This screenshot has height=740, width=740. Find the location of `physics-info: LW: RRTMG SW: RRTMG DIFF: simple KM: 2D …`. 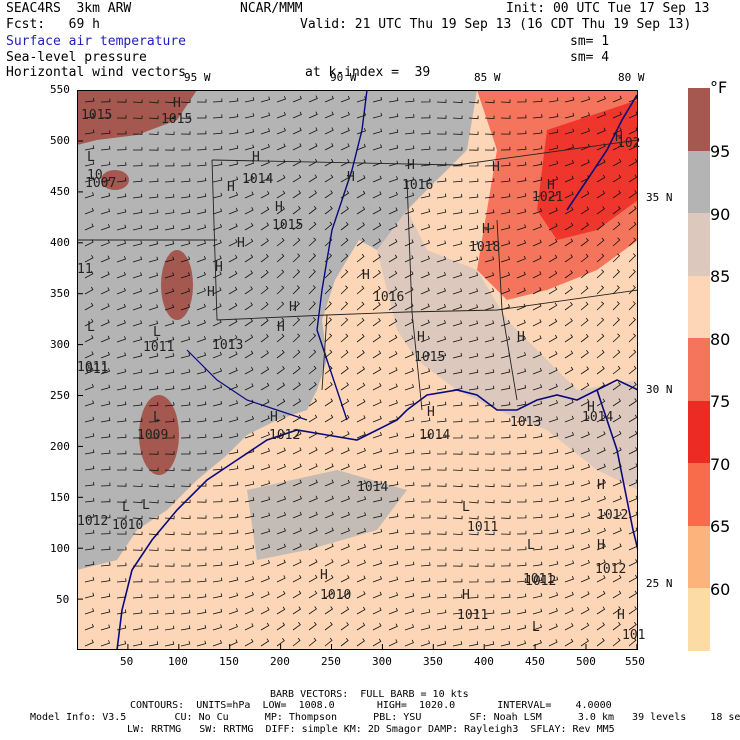

physics-info: LW: RRTMG SW: RRTMG DIFF: simple KM: 2D … is located at coordinates (371, 729).